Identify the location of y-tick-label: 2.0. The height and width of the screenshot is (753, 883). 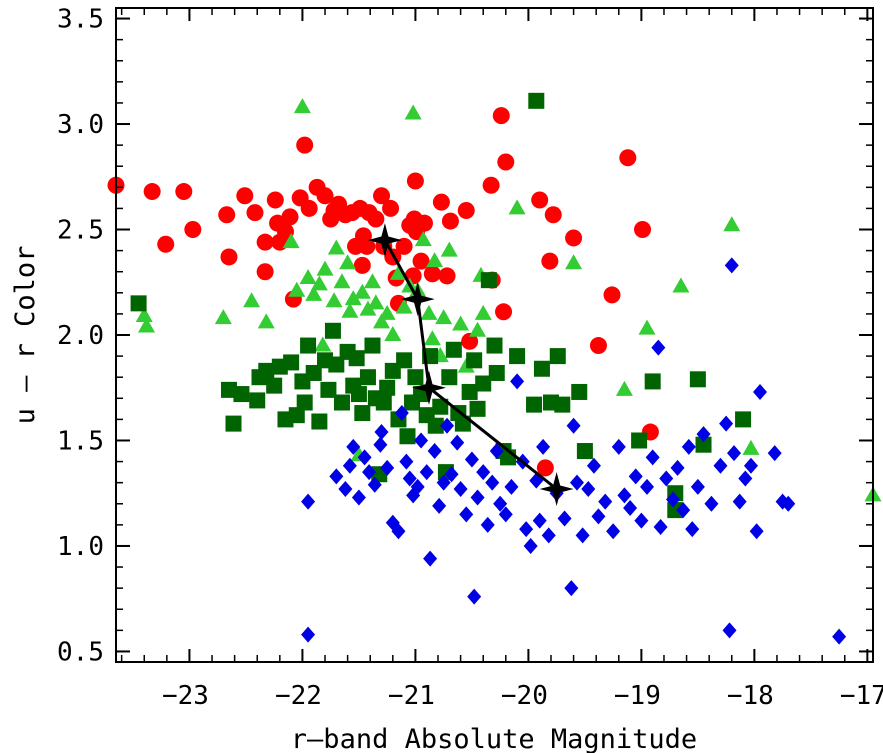
(80, 336).